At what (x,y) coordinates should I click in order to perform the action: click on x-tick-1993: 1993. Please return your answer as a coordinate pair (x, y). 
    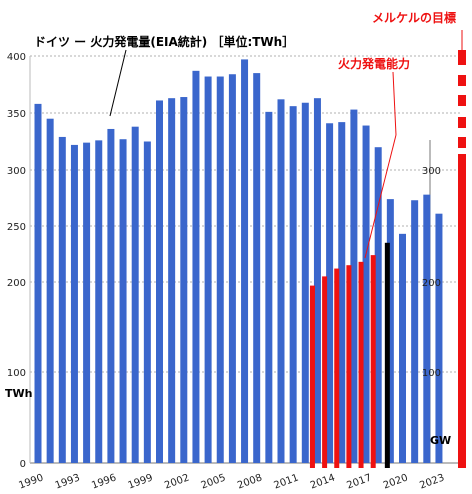
    Looking at the image, I should click on (68, 481).